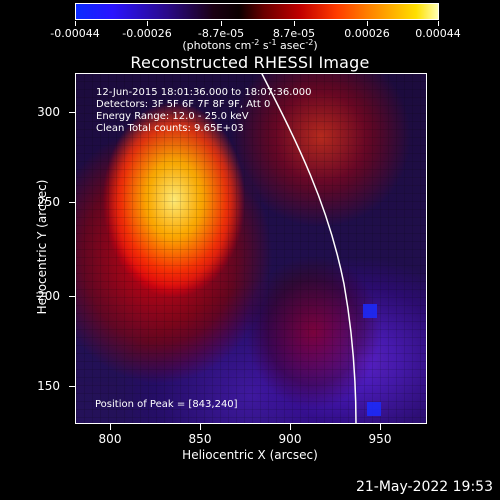 The width and height of the screenshot is (500, 500). I want to click on y-tick-label: 250, so click(48, 202).